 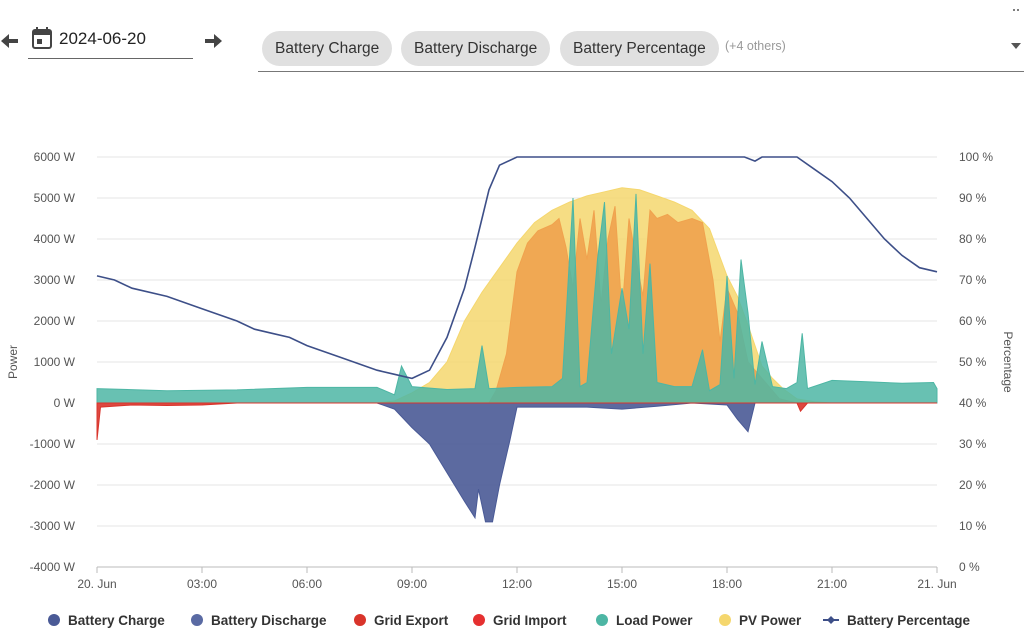 I want to click on legend-label: Load Power, so click(x=654, y=620).